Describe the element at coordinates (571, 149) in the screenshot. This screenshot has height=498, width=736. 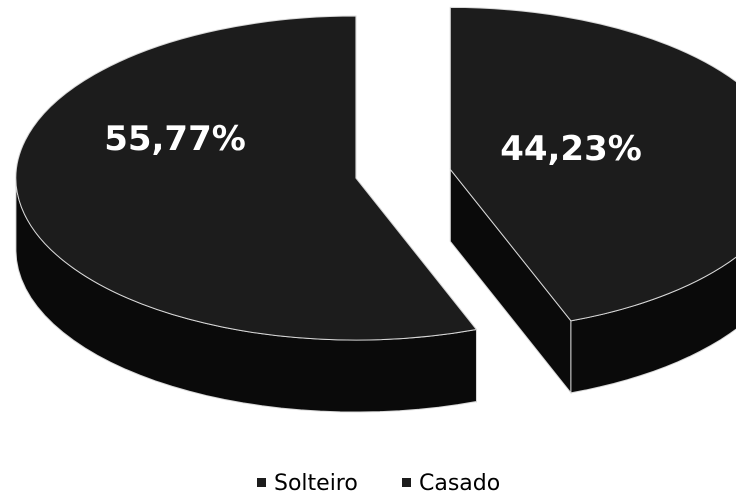
I see `data-label-casado: 44,23%` at that location.